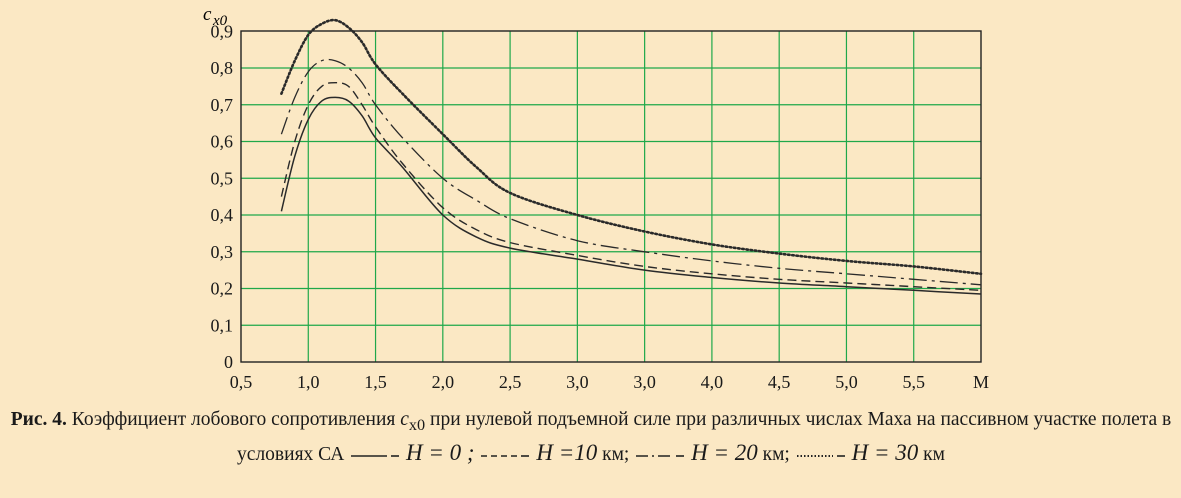  What do you see at coordinates (885, 452) in the screenshot?
I see `legend-h30: H = 30` at bounding box center [885, 452].